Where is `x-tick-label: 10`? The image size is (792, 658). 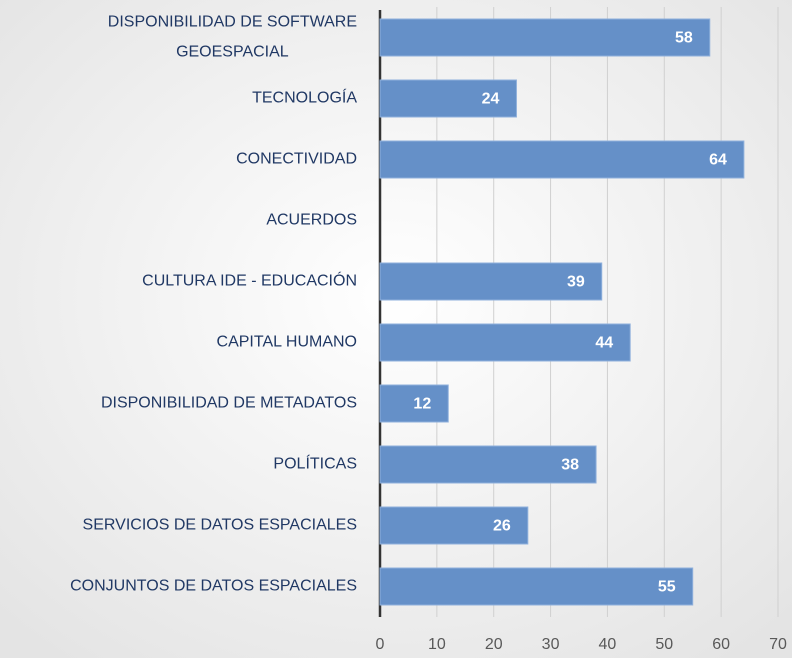
x-tick-label: 10 is located at coordinates (437, 644).